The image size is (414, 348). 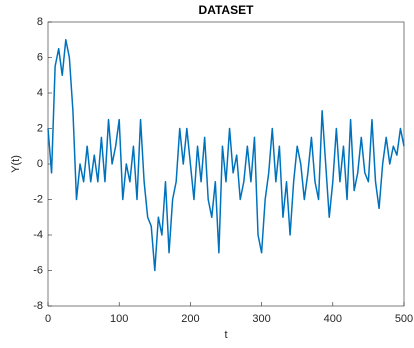 I want to click on x-tick-label: 300, so click(x=261, y=319).